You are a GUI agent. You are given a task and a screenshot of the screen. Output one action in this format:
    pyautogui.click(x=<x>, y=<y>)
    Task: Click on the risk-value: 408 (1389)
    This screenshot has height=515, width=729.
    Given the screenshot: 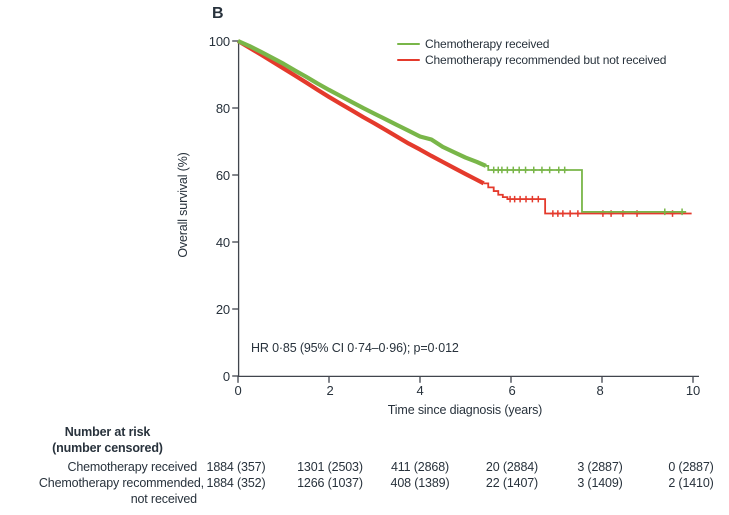 What is the action you would take?
    pyautogui.click(x=420, y=483)
    